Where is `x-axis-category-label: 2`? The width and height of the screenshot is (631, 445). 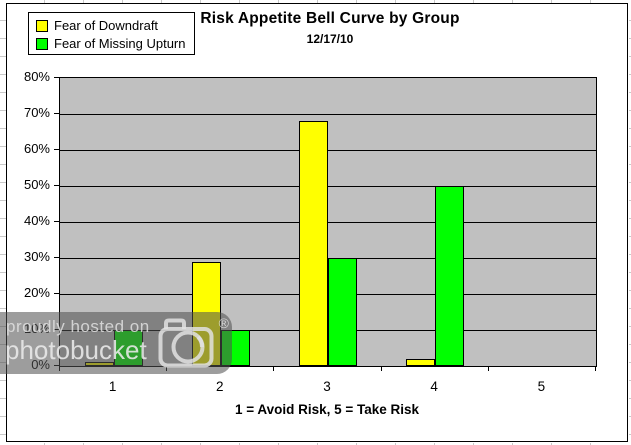 x-axis-category-label: 2 is located at coordinates (220, 386).